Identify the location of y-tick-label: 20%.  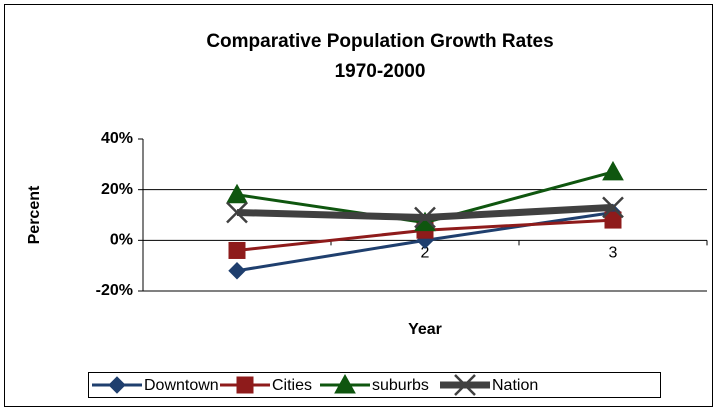
(117, 189).